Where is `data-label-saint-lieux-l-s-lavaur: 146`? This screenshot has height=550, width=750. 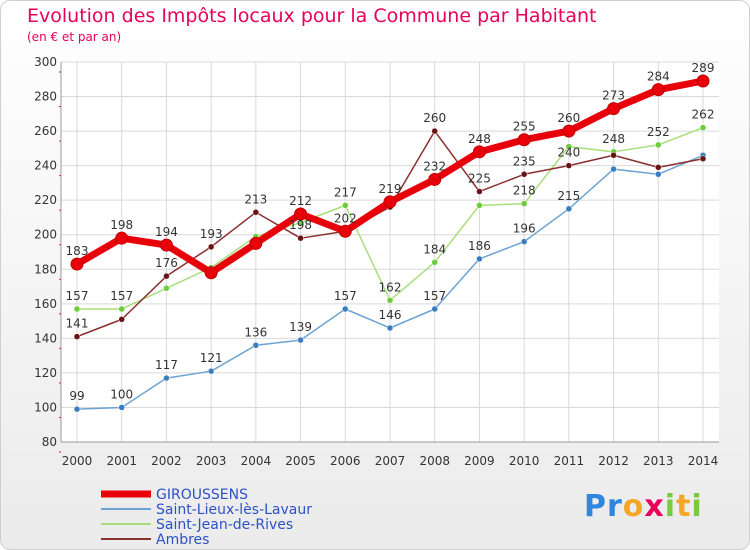 data-label-saint-lieux-l-s-lavaur: 146 is located at coordinates (390, 315).